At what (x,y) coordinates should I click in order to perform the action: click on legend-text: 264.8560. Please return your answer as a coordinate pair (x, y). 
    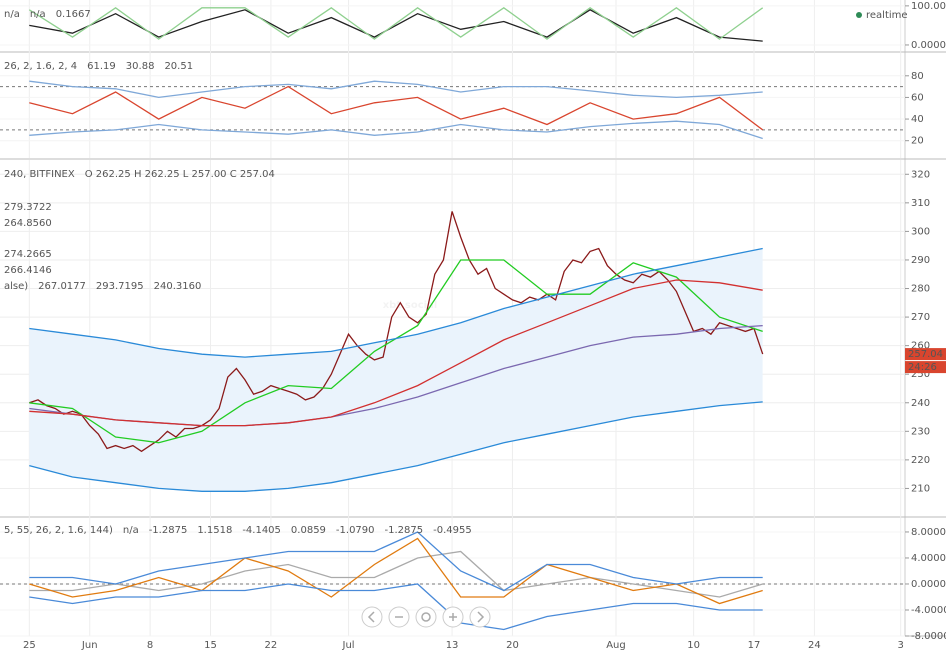
    Looking at the image, I should click on (28, 223).